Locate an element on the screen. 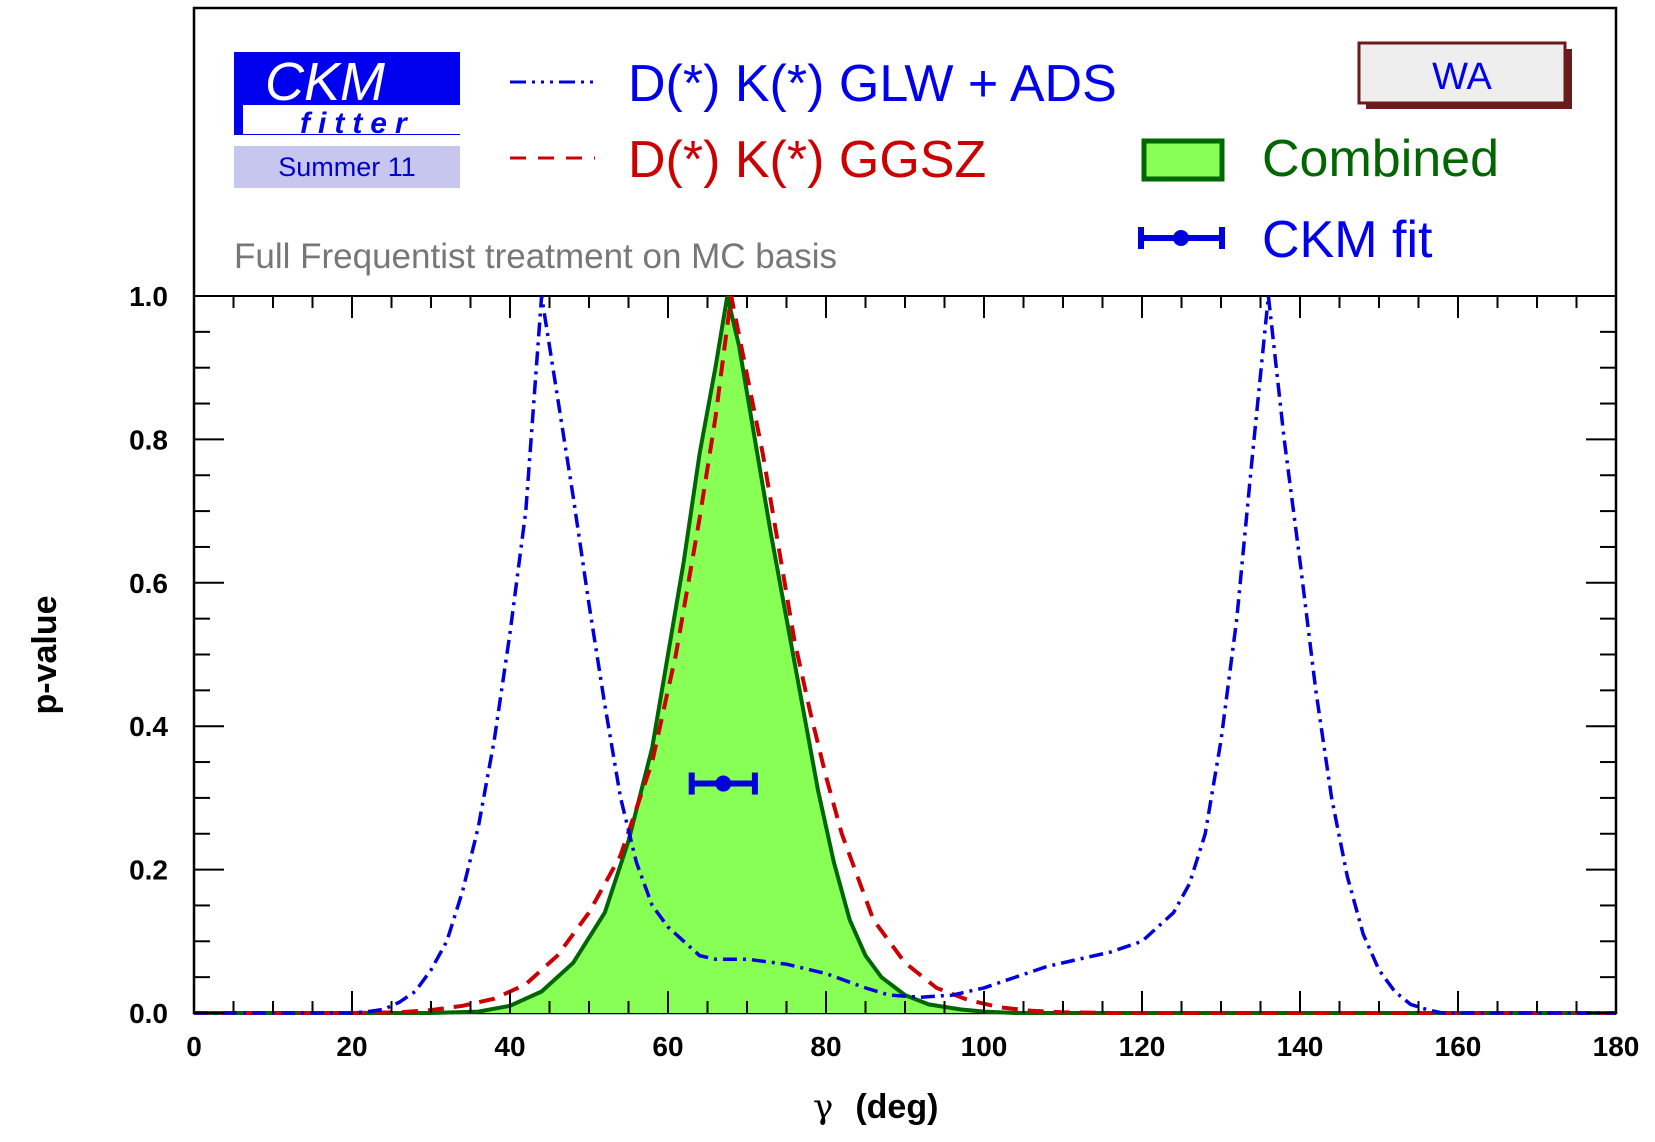 The height and width of the screenshot is (1142, 1655). x-tick-label: 60 is located at coordinates (667, 1046).